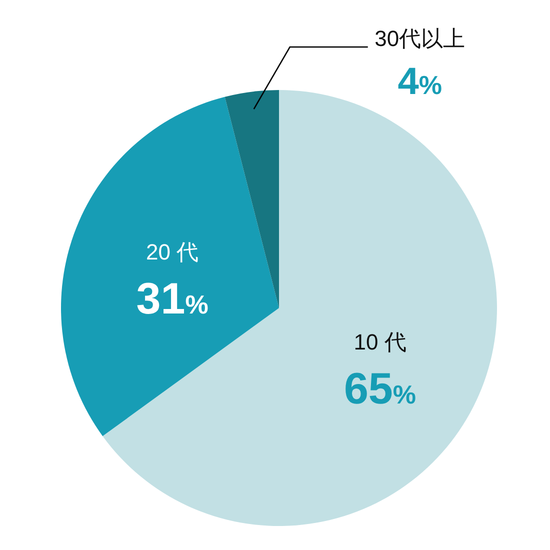 The height and width of the screenshot is (550, 550). Describe the element at coordinates (380, 389) in the screenshot. I see `data-label: 65%` at that location.